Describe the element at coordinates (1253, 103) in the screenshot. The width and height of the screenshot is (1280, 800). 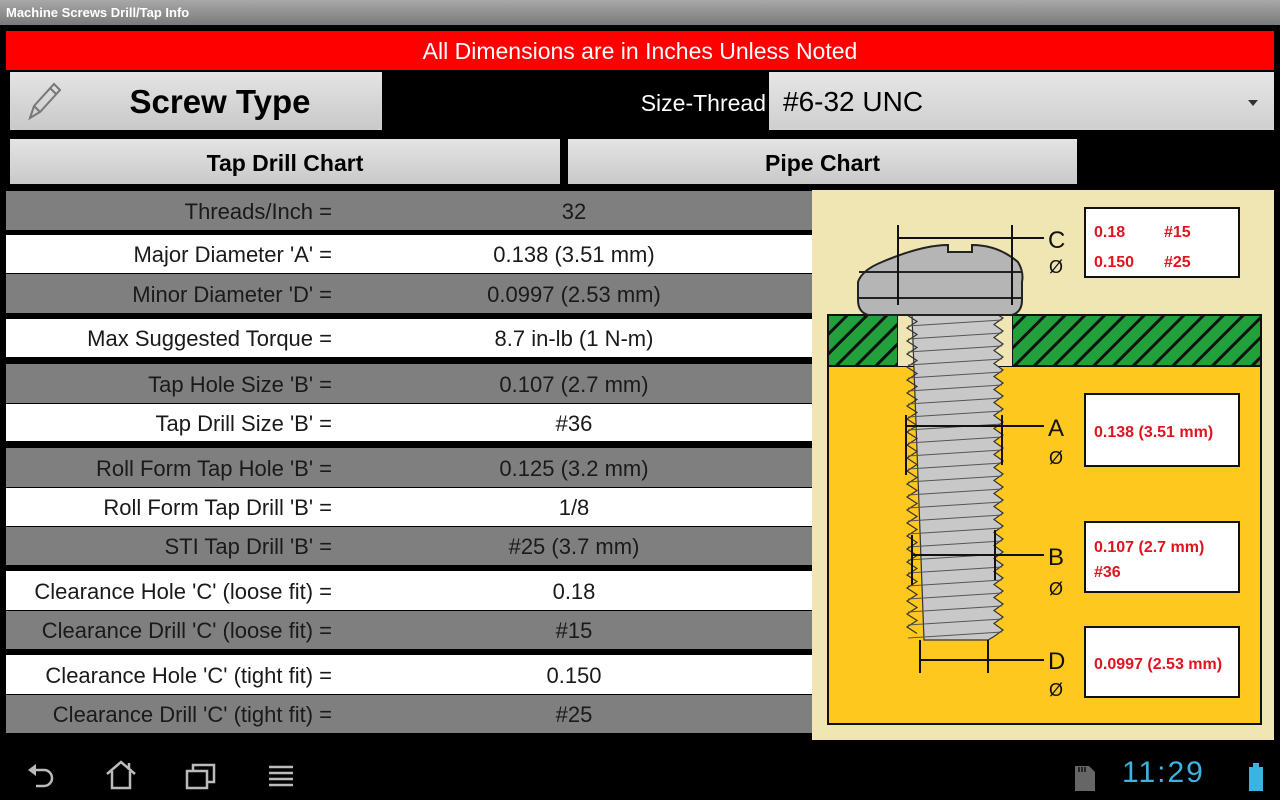
I see `dropdown-arrow-icon` at that location.